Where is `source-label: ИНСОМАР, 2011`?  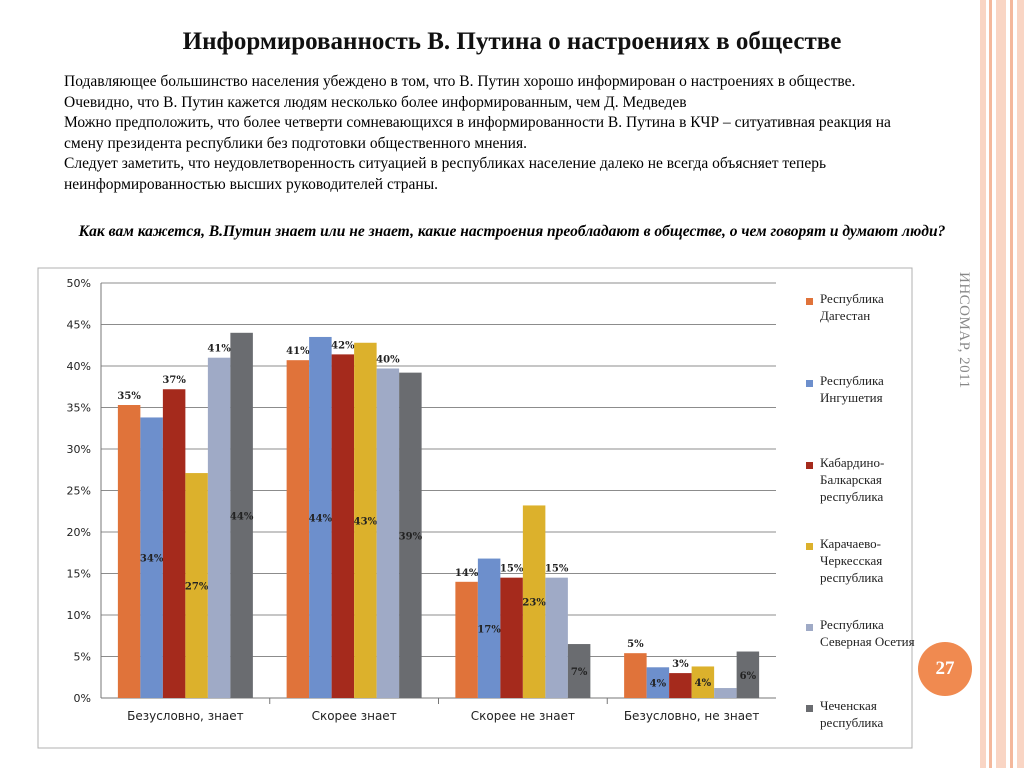 source-label: ИНСОМАР, 2011 is located at coordinates (964, 330).